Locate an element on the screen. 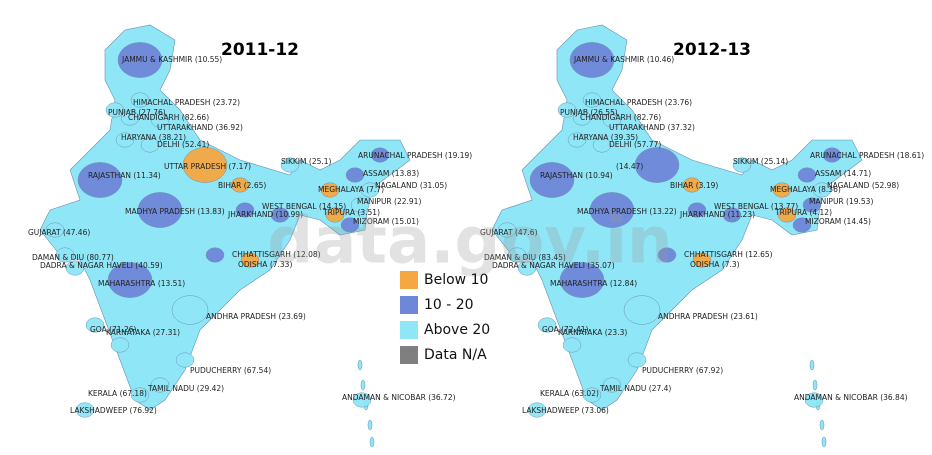 This screenshot has width=932, height=455. region-label: (14.47) is located at coordinates (629, 166).